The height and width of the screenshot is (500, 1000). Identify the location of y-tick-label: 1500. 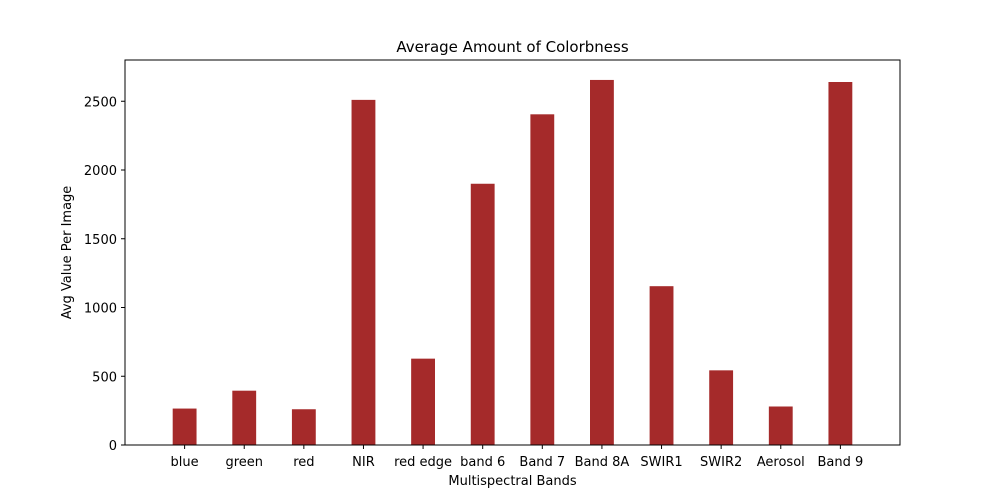
(100, 240).